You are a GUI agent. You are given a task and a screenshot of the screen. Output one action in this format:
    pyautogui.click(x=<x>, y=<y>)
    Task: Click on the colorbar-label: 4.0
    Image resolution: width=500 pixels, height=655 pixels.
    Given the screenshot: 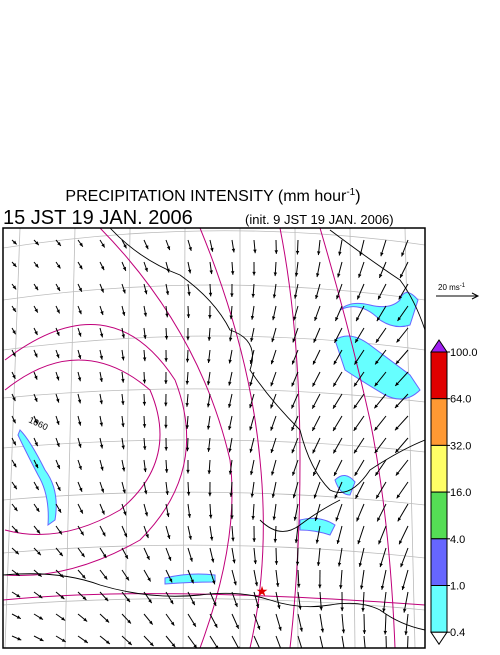 What is the action you would take?
    pyautogui.click(x=457, y=540)
    